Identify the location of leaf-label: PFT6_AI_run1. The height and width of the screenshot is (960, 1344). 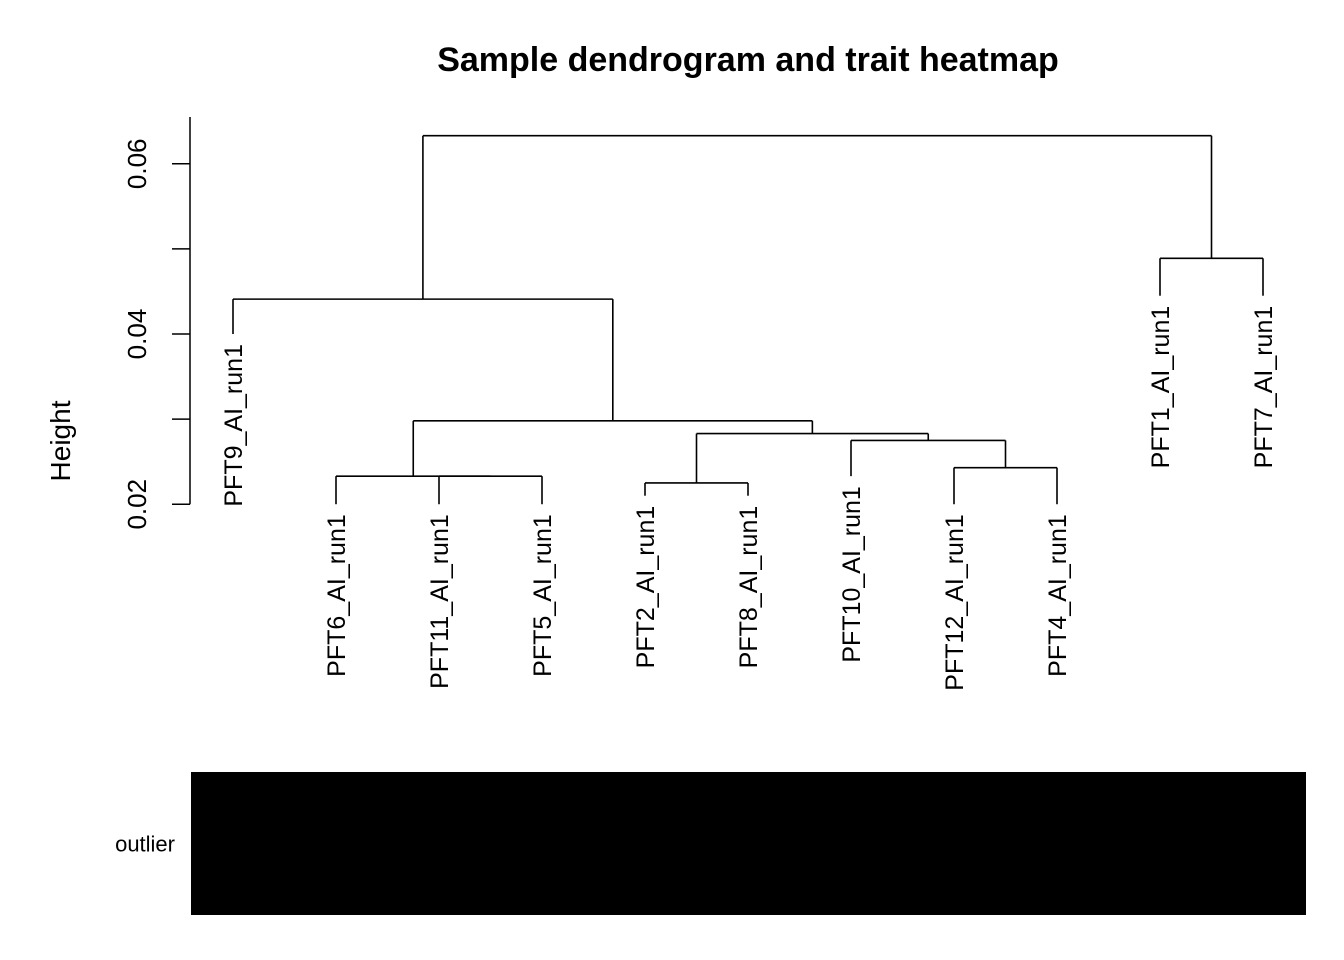
(337, 595).